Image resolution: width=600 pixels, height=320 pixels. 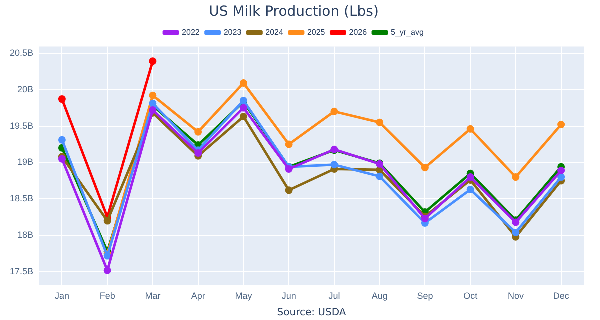 What do you see at coordinates (198, 296) in the screenshot?
I see `x-tick-label: Apr` at bounding box center [198, 296].